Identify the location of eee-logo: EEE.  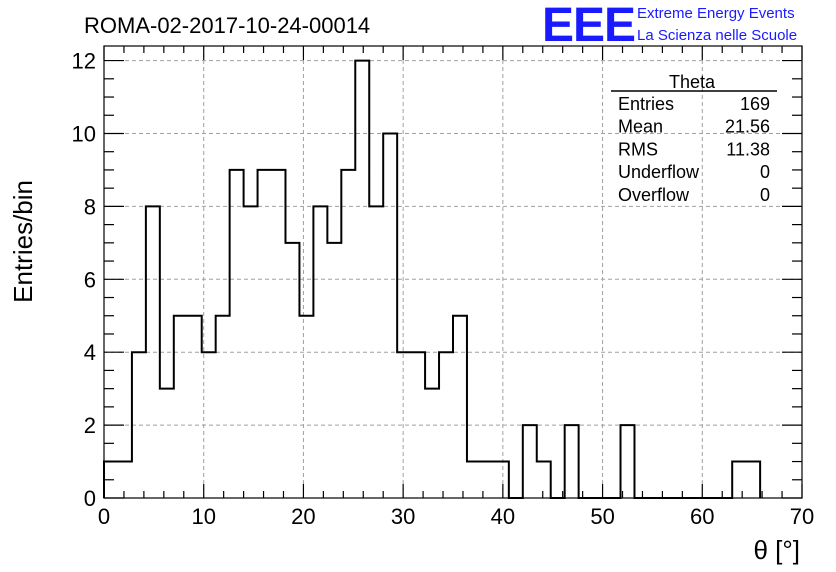
(588, 26).